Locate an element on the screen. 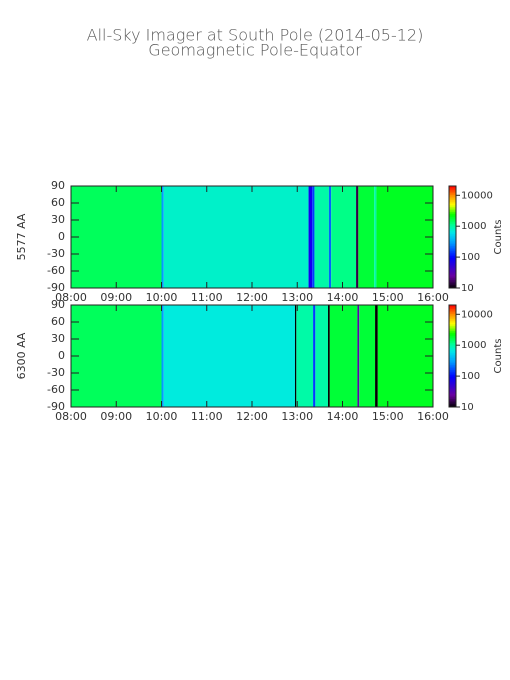  x-tick-label: 16:00 is located at coordinates (433, 297).